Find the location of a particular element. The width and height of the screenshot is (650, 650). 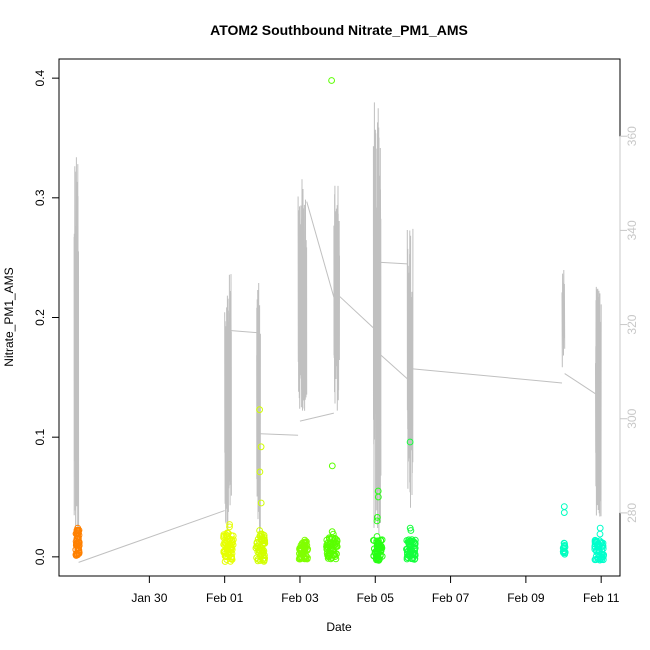

y-axis-label: Nitrate_PM1_AMS is located at coordinates (9, 316).